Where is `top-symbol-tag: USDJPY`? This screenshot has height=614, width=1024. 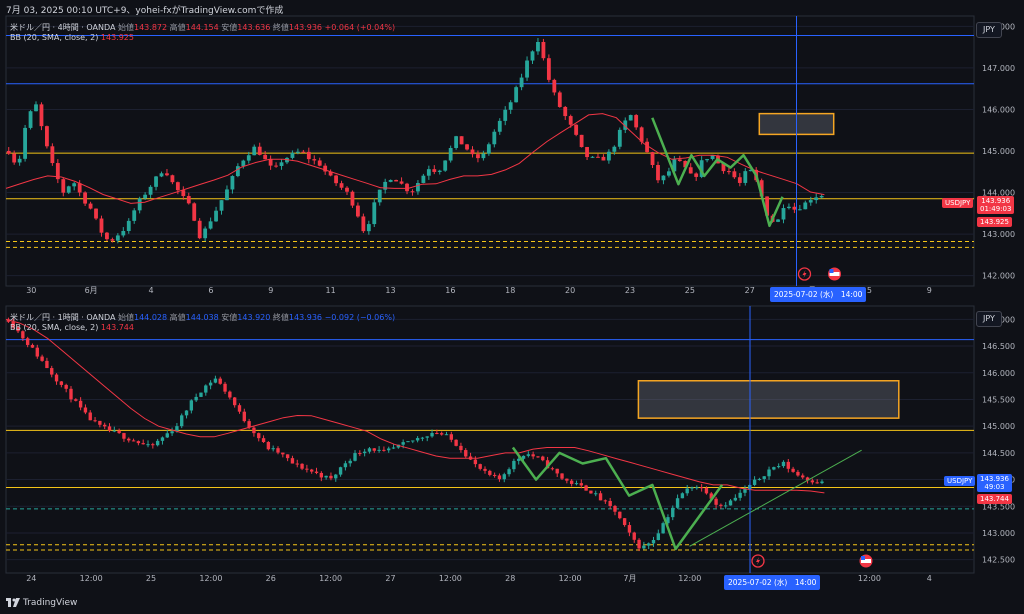
top-symbol-tag: USDJPY is located at coordinates (958, 203).